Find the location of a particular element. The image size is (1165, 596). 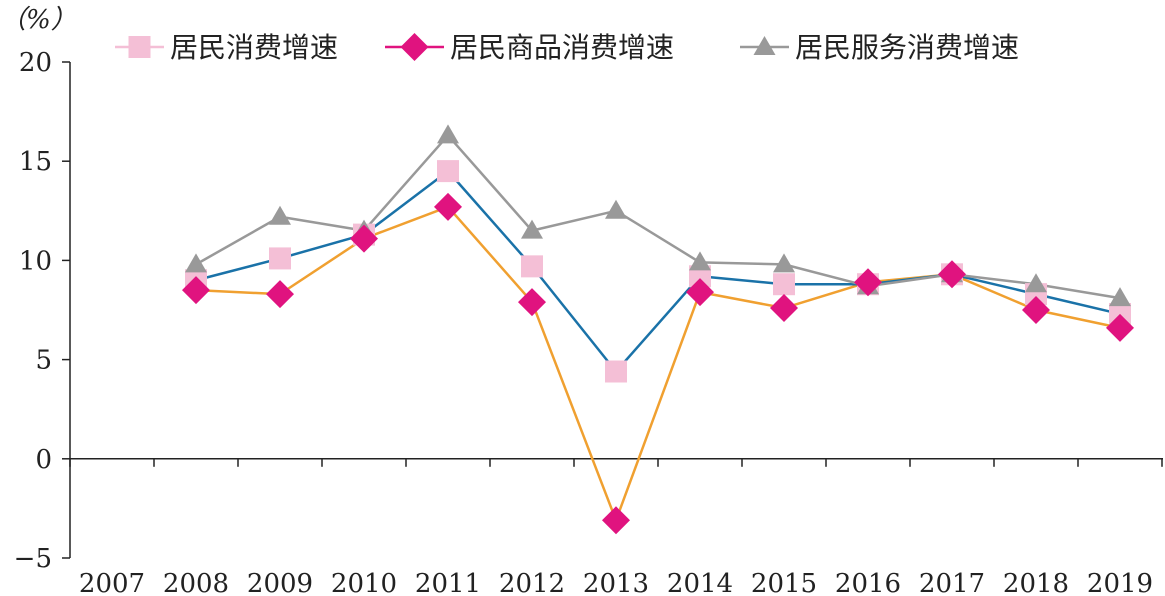

y-tick-label: 10 is located at coordinates (35, 261).